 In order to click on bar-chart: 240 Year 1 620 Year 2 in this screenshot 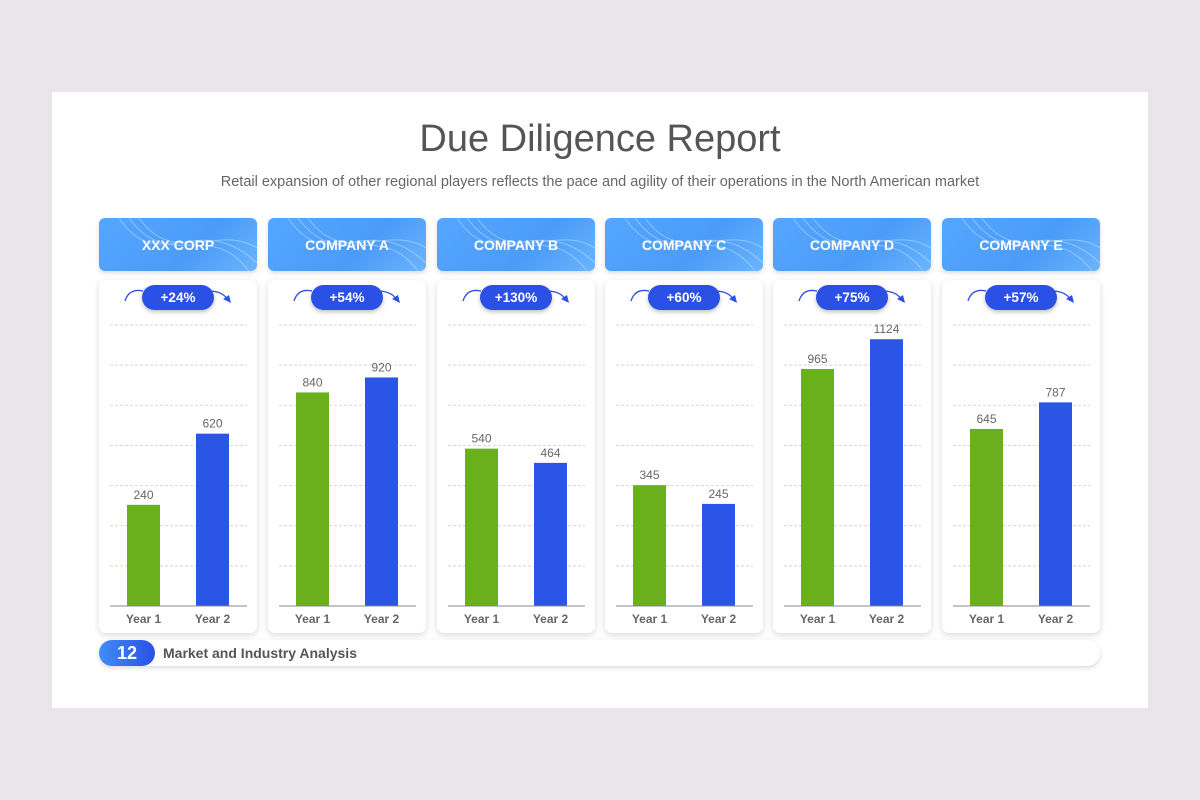, I will do `click(178, 475)`.